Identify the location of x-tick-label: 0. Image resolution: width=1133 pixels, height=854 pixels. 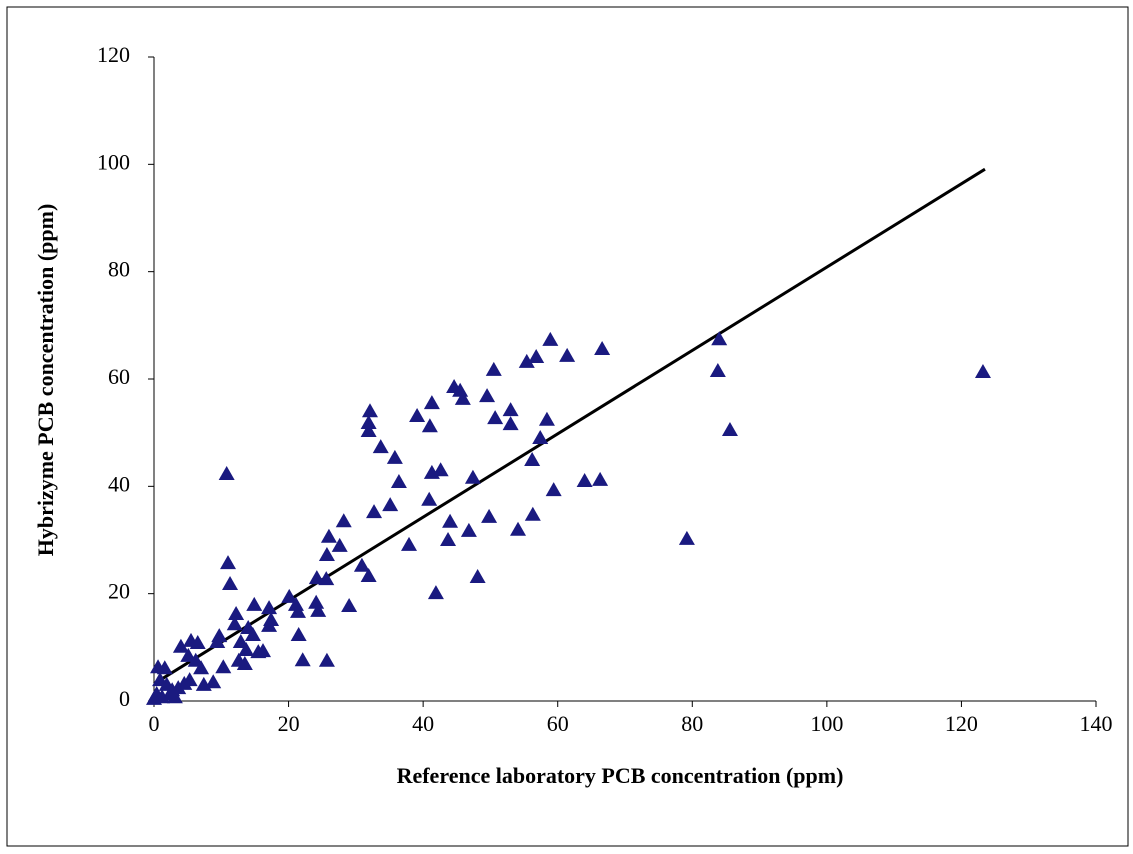
(154, 723).